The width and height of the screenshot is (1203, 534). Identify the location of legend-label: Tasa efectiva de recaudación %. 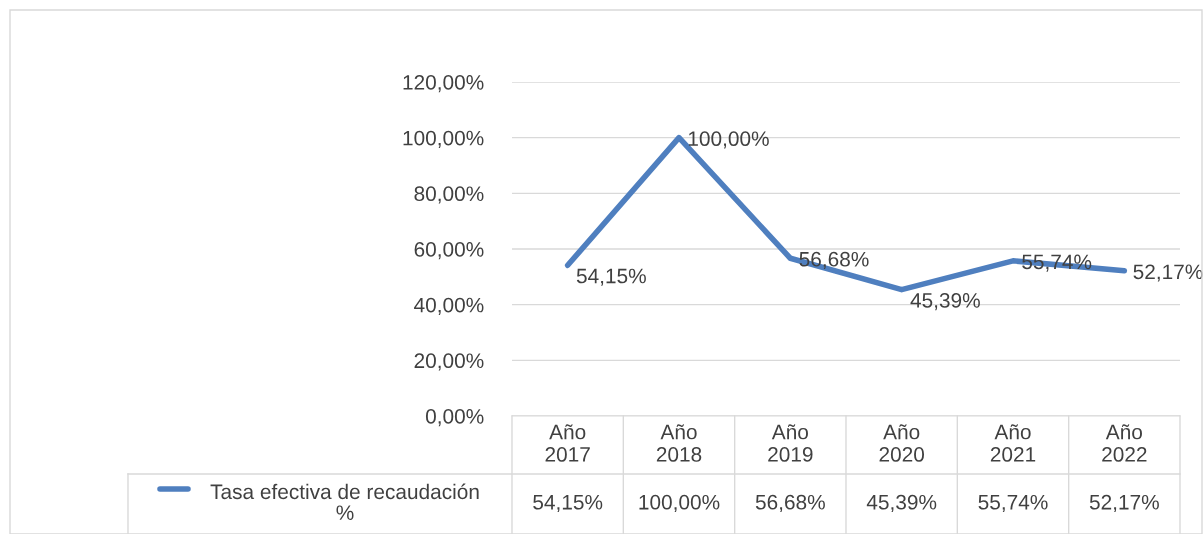
(344, 501).